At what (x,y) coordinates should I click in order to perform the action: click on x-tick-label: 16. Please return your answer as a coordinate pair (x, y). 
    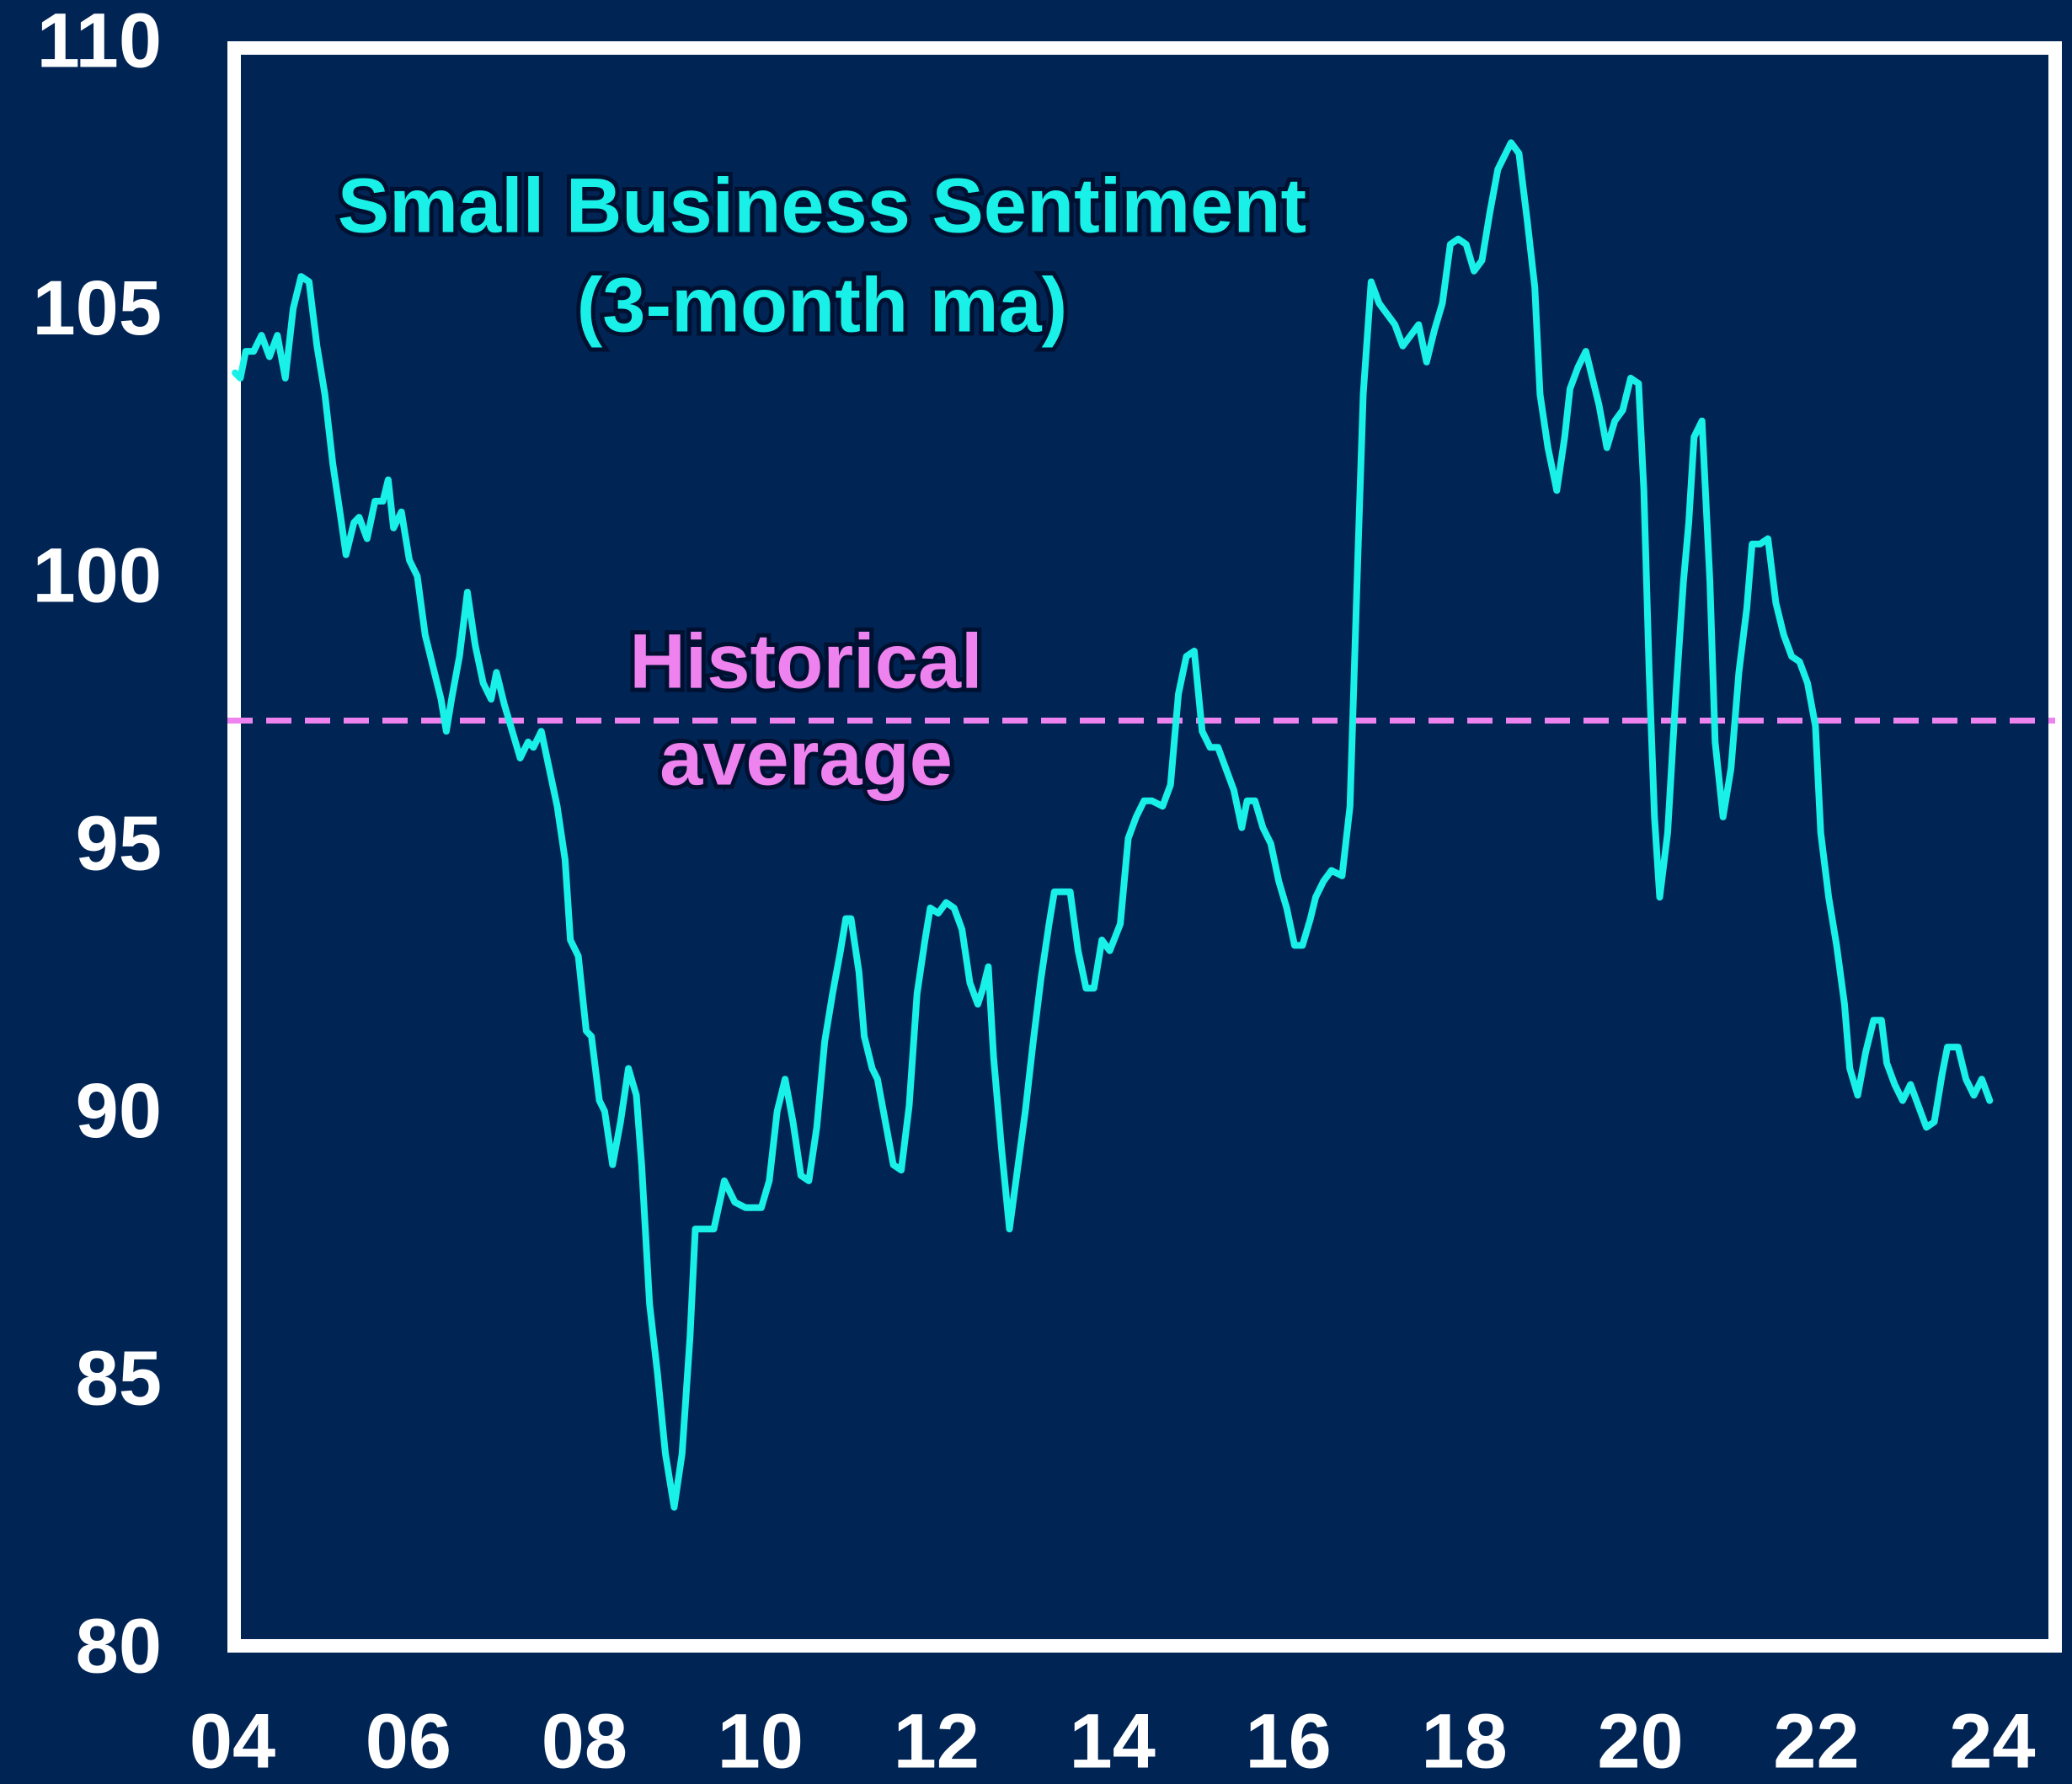
    Looking at the image, I should click on (1288, 1741).